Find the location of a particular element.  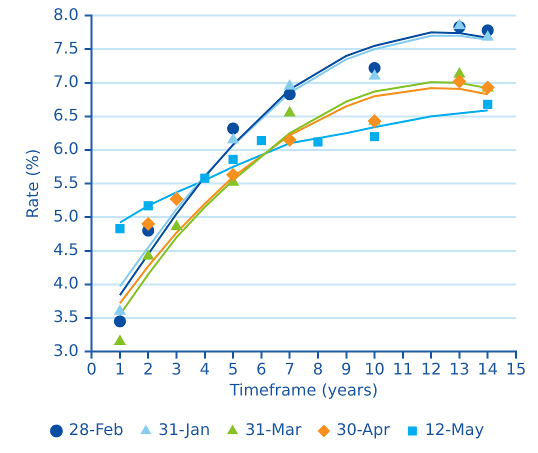

y-tick-label: 3.5 is located at coordinates (66, 316).